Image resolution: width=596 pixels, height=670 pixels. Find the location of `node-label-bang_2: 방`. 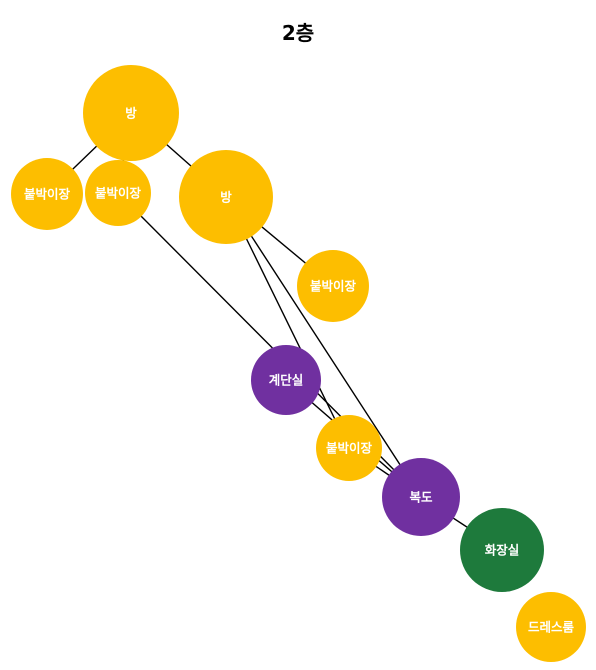

node-label-bang_2: 방 is located at coordinates (226, 197).